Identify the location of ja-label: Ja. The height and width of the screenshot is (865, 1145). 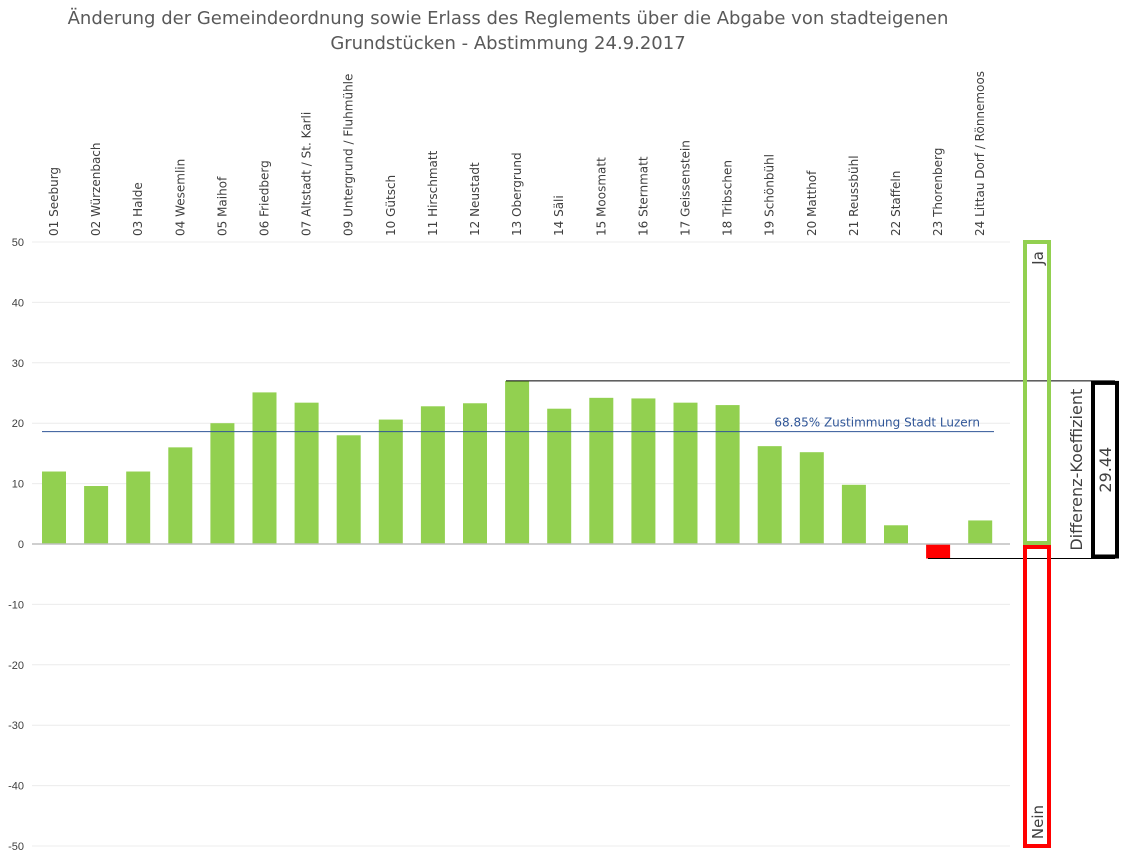
(1038, 258).